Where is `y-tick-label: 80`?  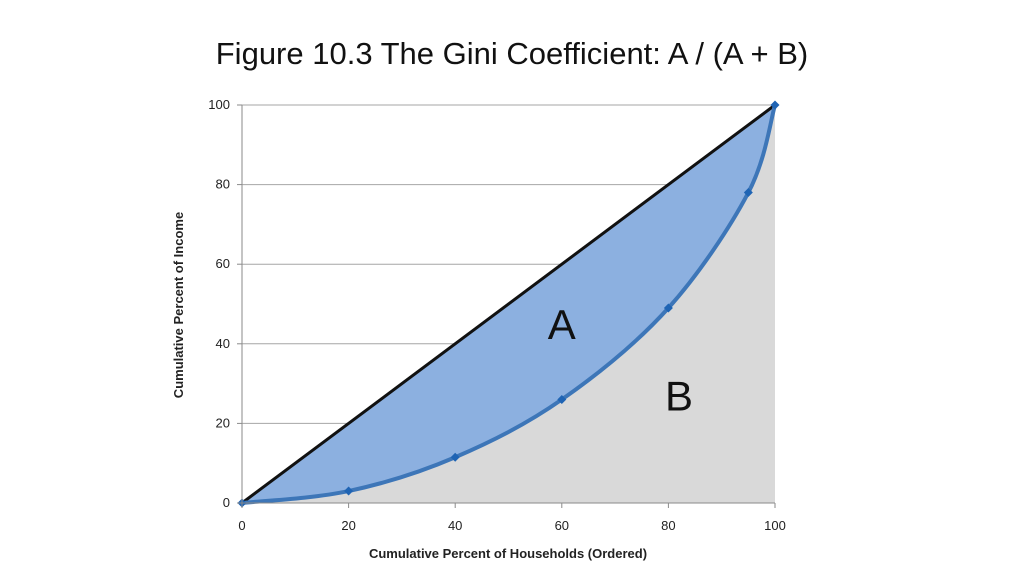
y-tick-label: 80 is located at coordinates (223, 184).